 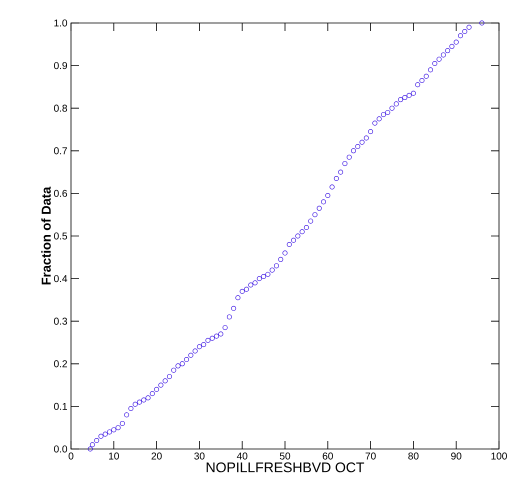 What do you see at coordinates (499, 456) in the screenshot?
I see `x-tick-label: 100` at bounding box center [499, 456].